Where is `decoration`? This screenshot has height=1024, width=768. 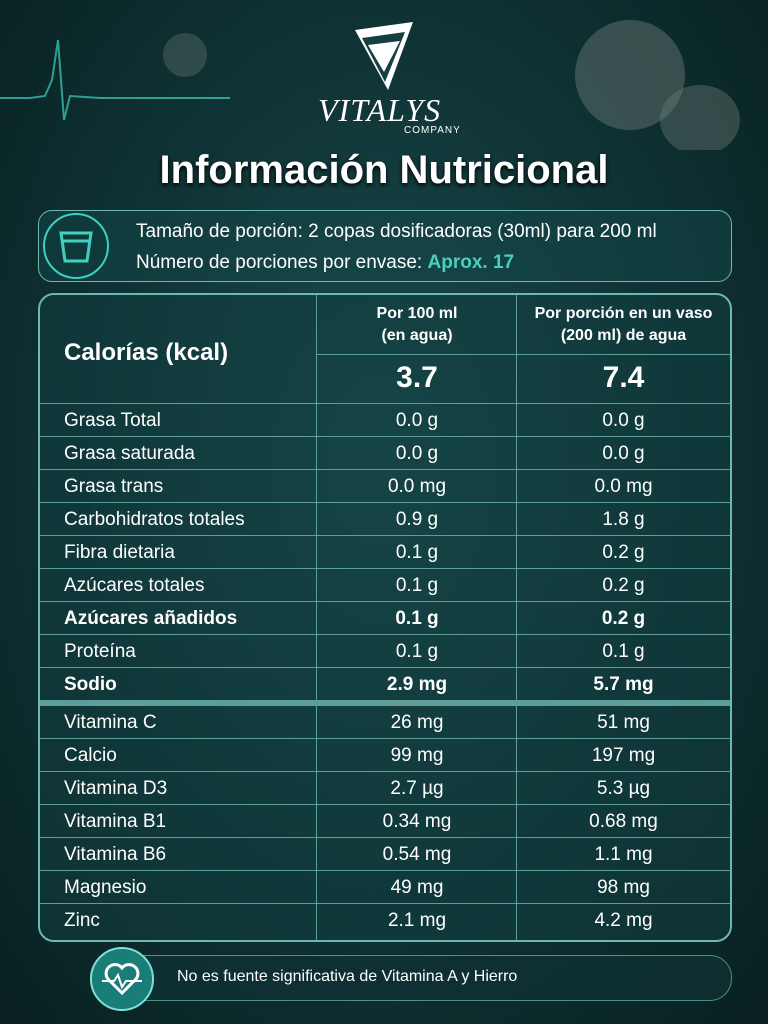 decoration is located at coordinates (370, 85).